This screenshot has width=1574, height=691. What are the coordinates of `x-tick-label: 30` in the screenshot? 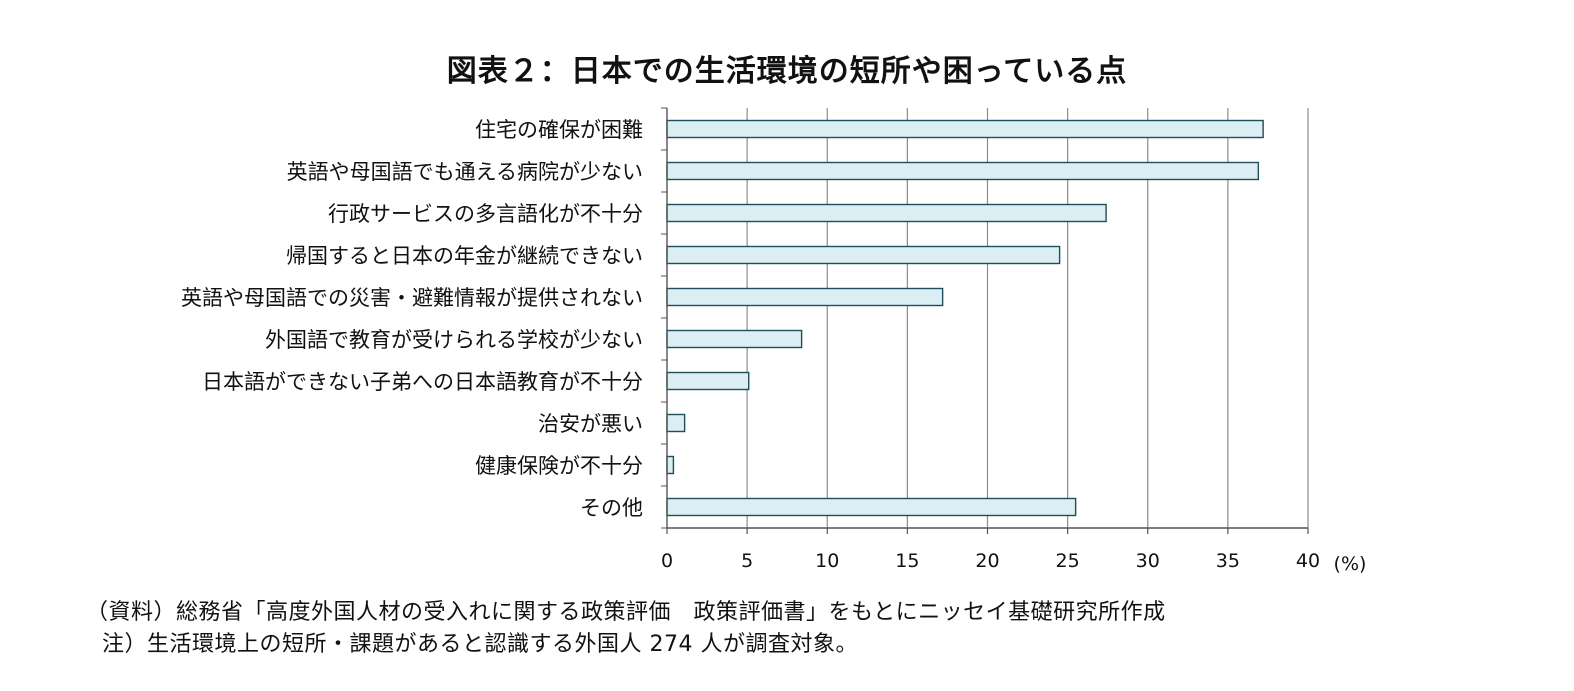 It's located at (1148, 561).